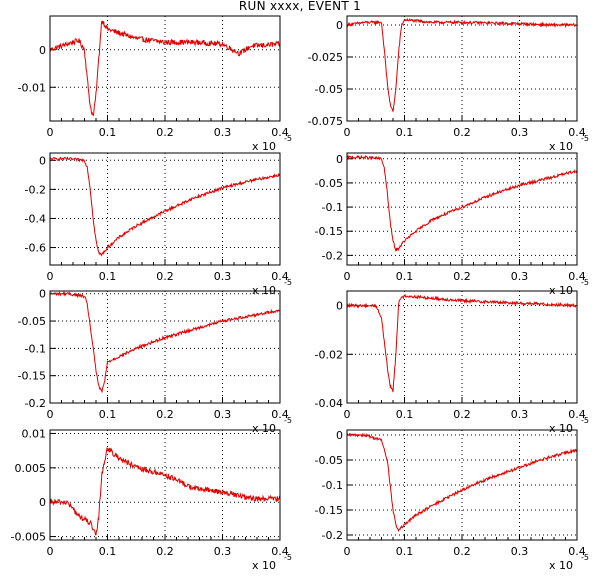  I want to click on y-tick-label: -0.04, so click(329, 403).